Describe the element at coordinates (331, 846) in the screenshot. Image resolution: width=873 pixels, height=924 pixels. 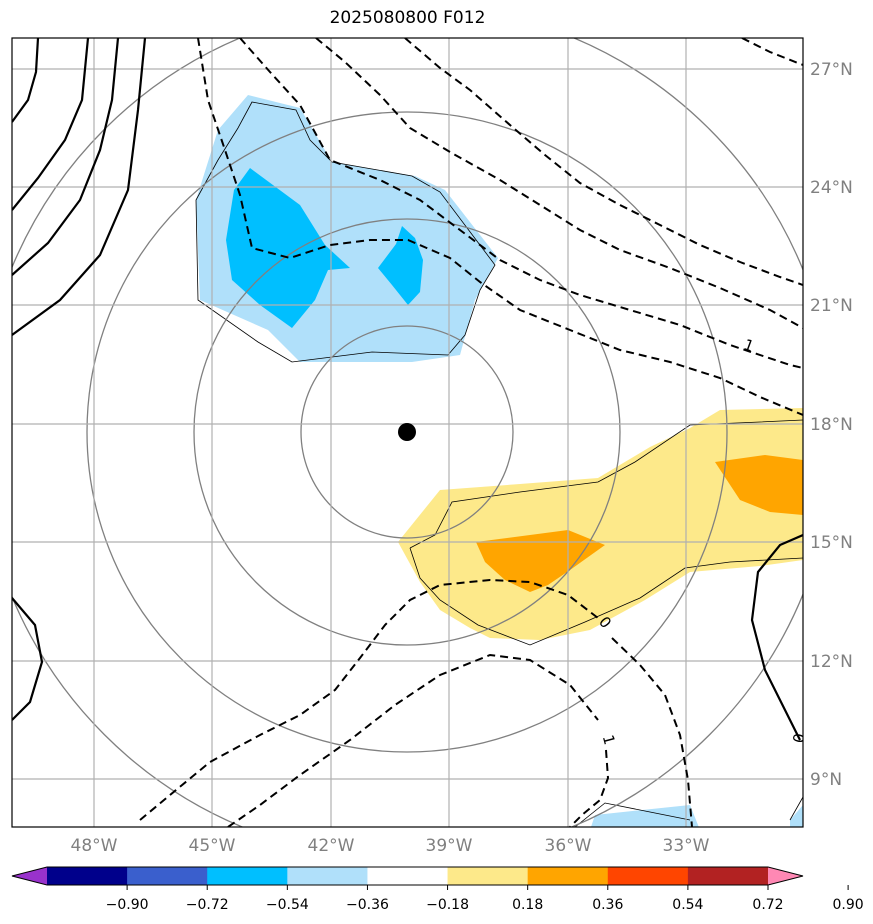
I see `lon-tick-42W: 42°W` at that location.